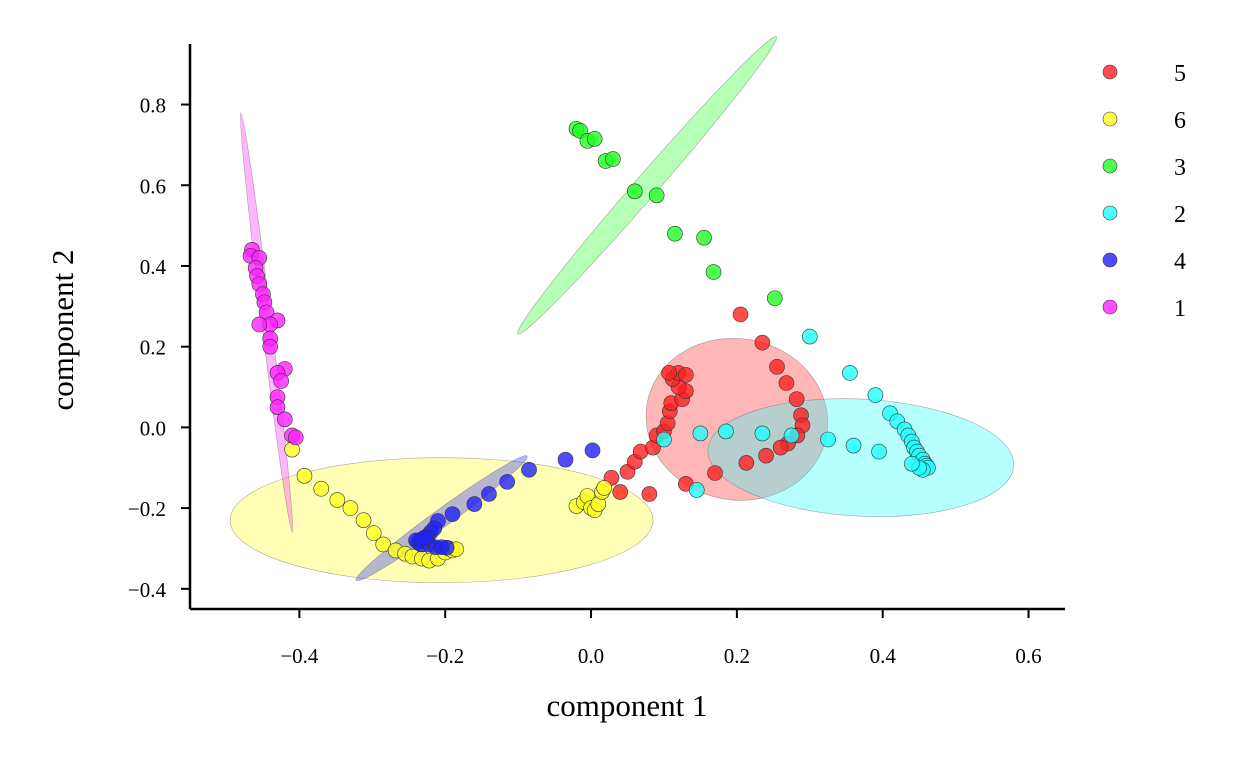  Describe the element at coordinates (1180, 74) in the screenshot. I see `legend-label-5: 5` at that location.